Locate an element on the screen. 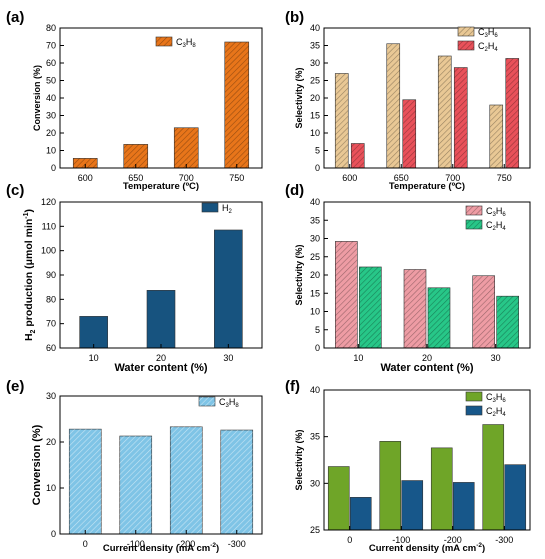 Image resolution: width=545 pixels, height=559 pixels. bar-c2h4--100 is located at coordinates (412, 505).